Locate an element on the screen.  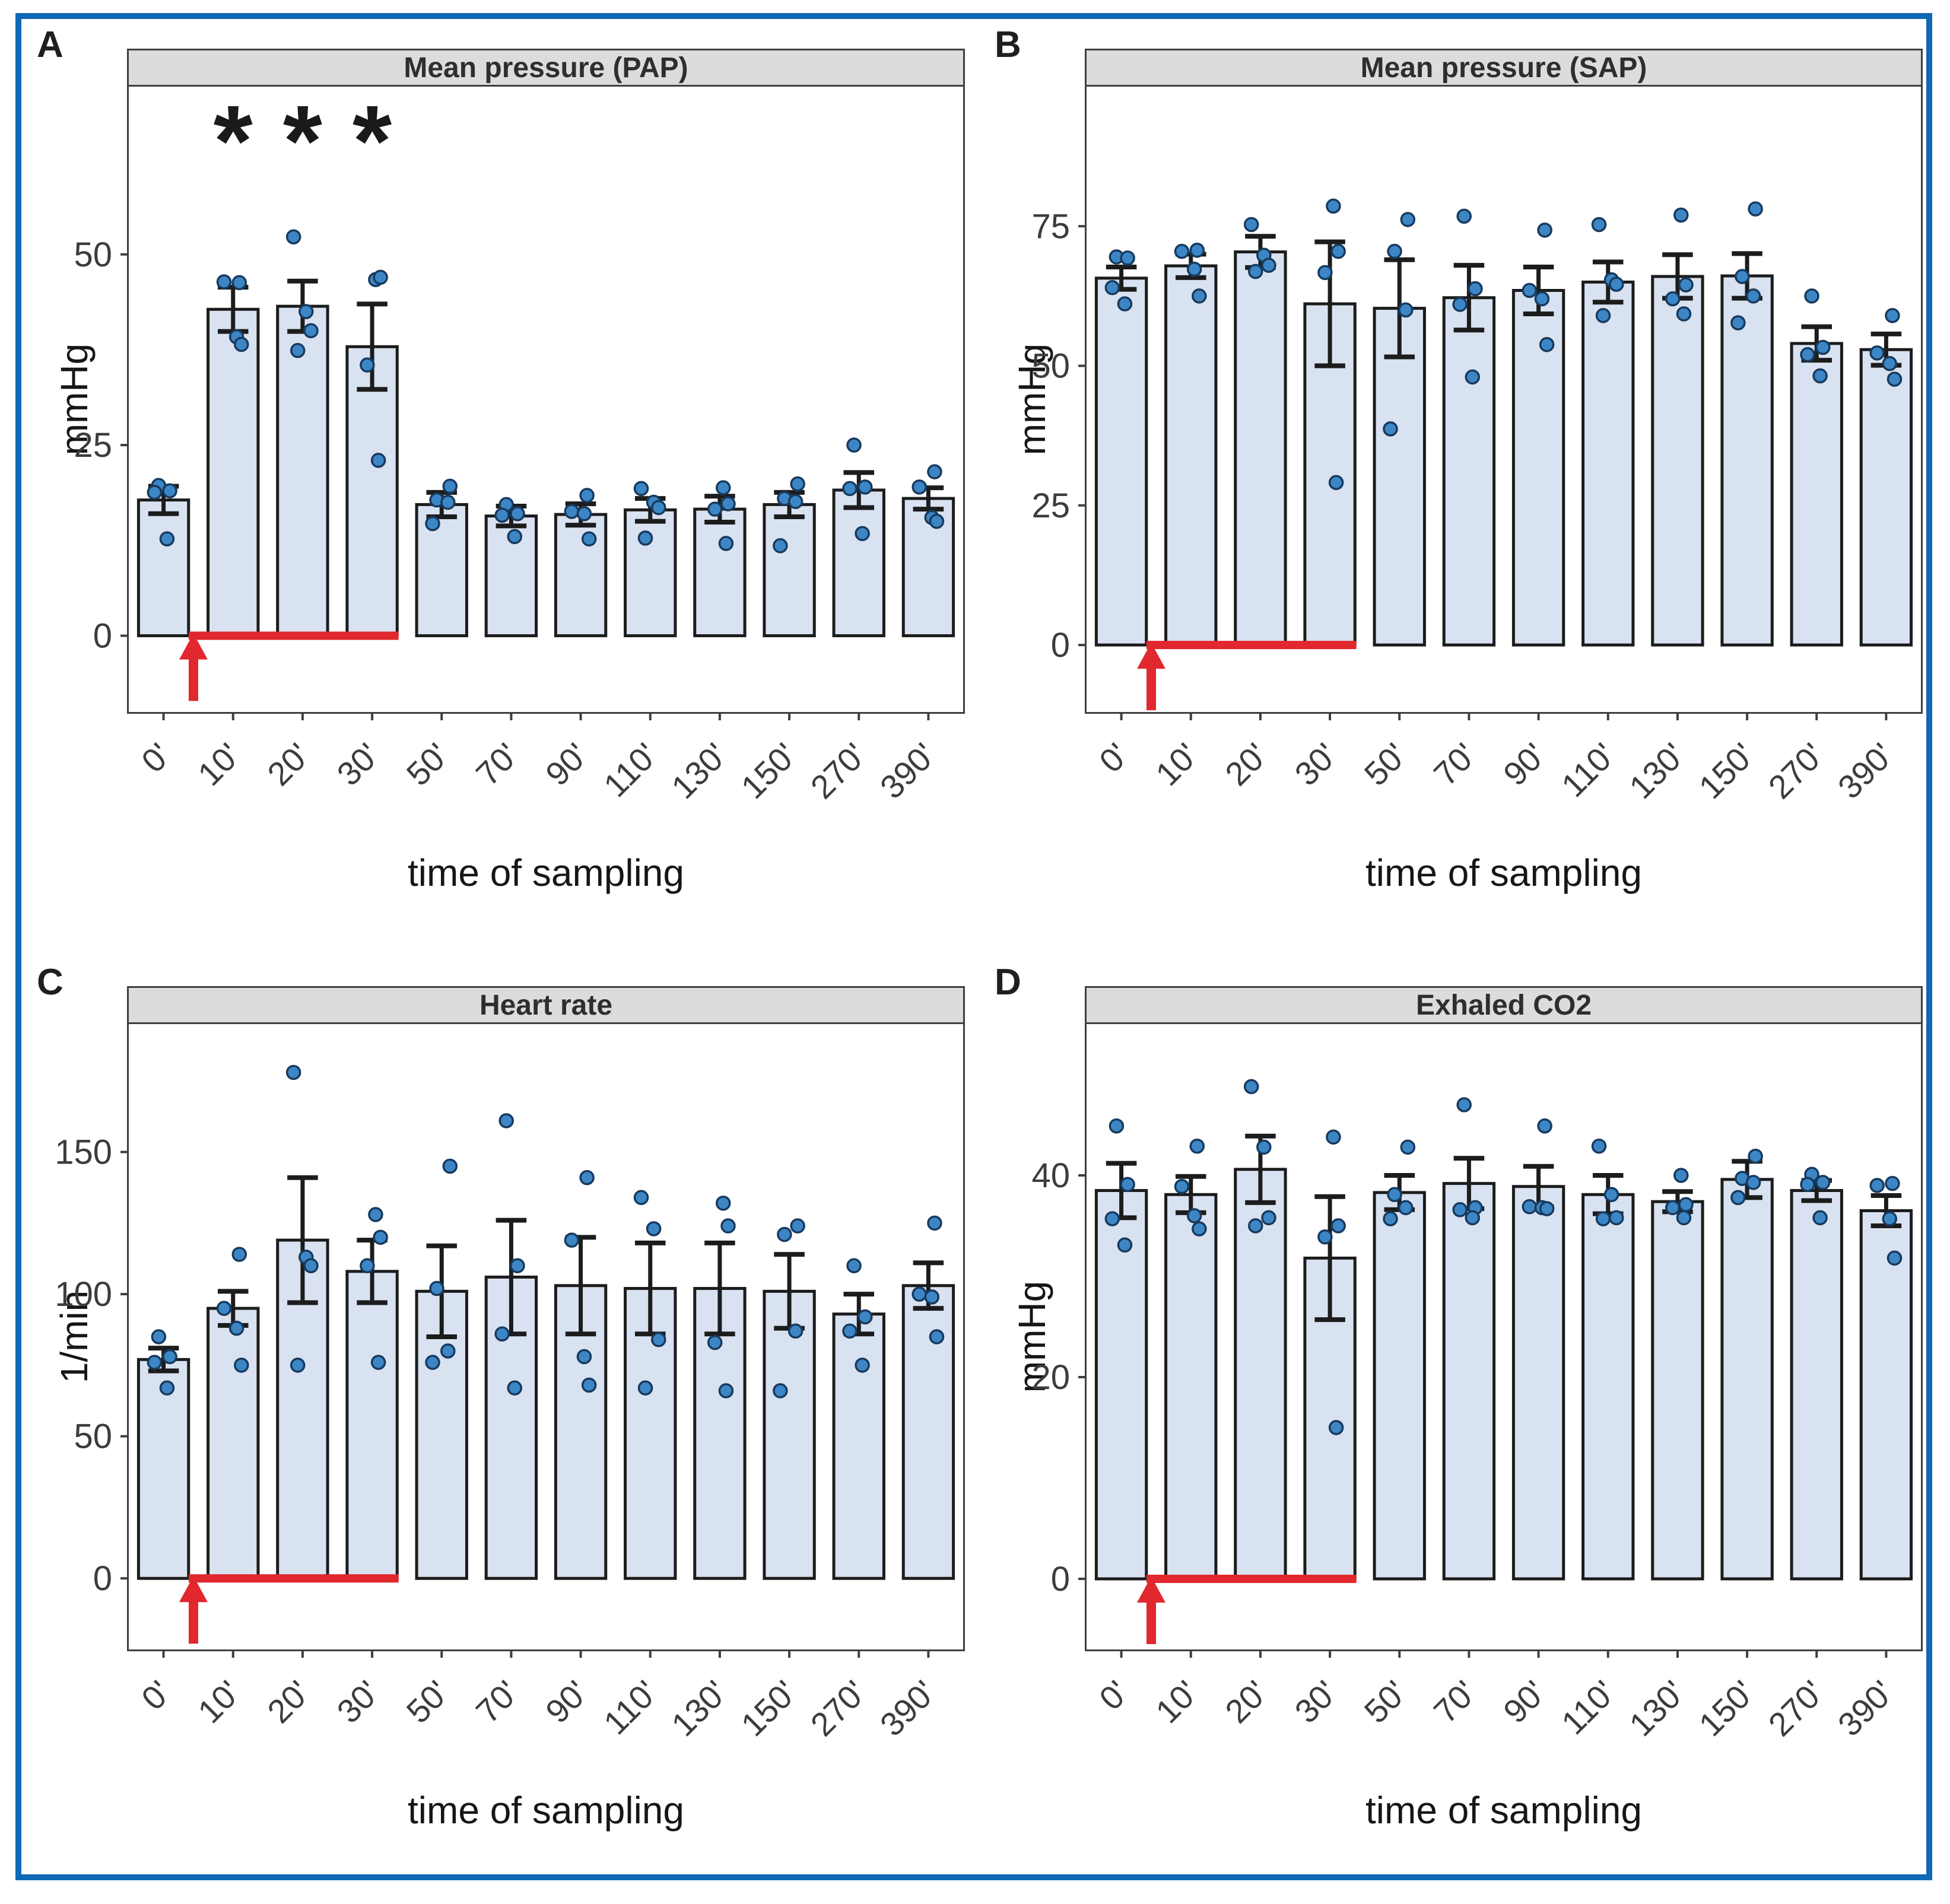
treatment-arrow is located at coordinates (193, 677).